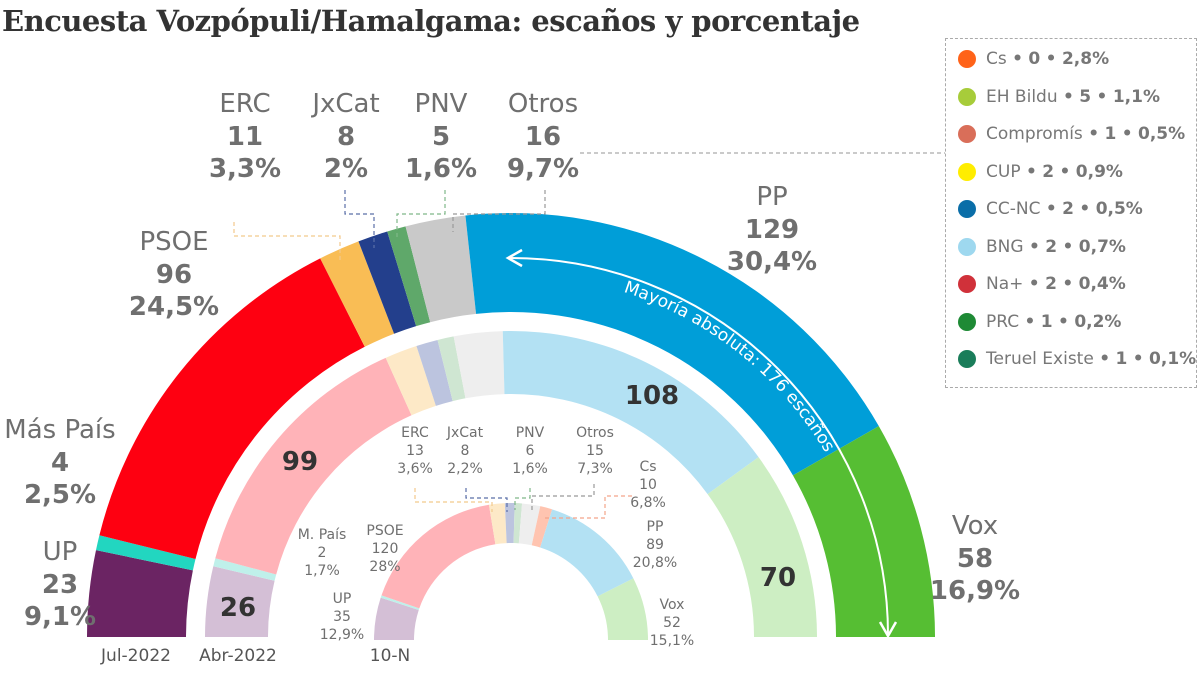  Describe the element at coordinates (509, 523) in the screenshot. I see `inner-segment-jxcat` at that location.